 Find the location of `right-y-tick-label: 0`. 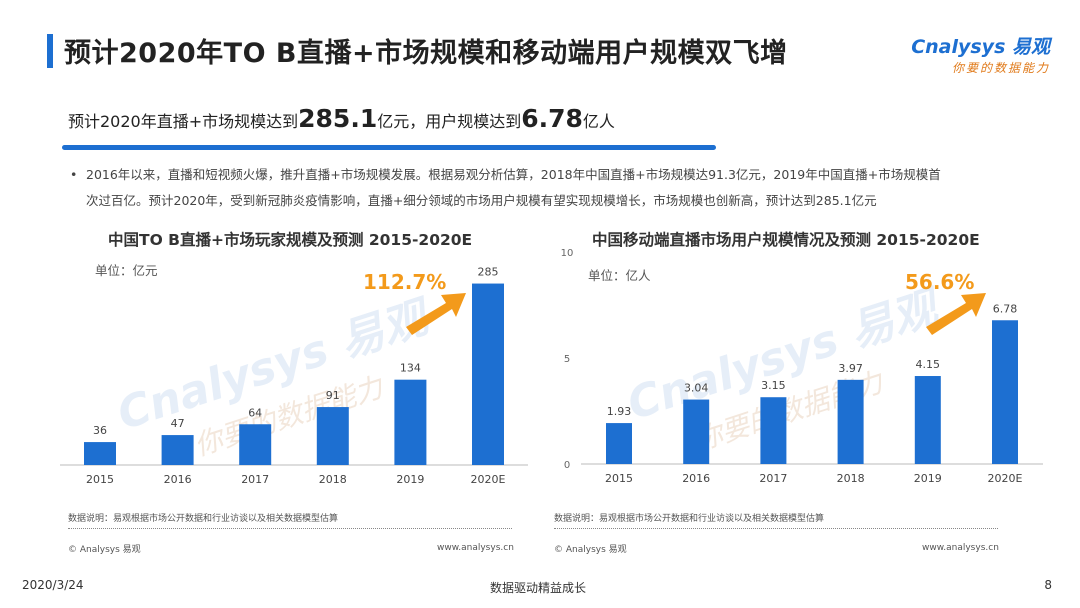

right-y-tick-label: 0 is located at coordinates (567, 465).